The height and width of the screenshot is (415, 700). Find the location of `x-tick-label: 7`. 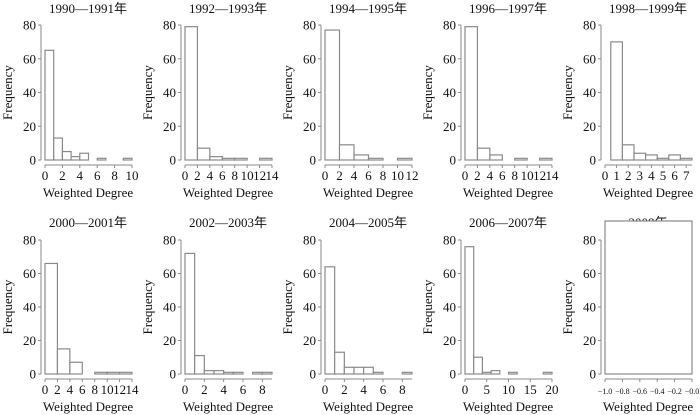

x-tick-label: 7 is located at coordinates (686, 175).